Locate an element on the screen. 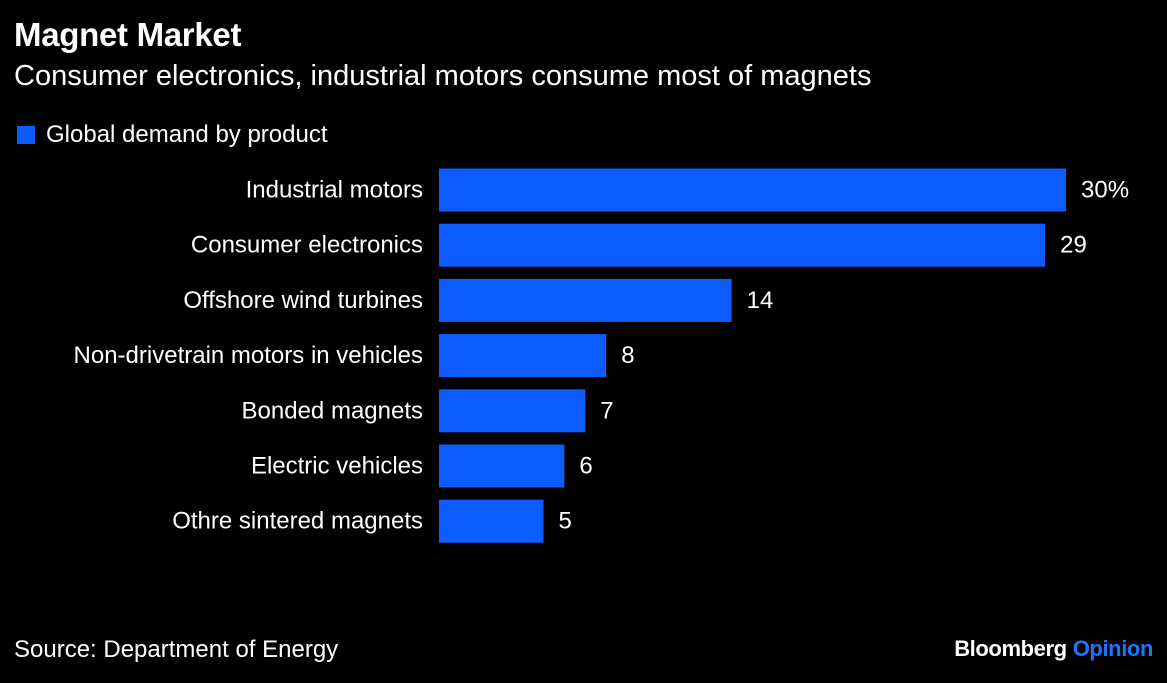 The image size is (1167, 683). brand-logo: Bloomberg Opinion is located at coordinates (1053, 649).